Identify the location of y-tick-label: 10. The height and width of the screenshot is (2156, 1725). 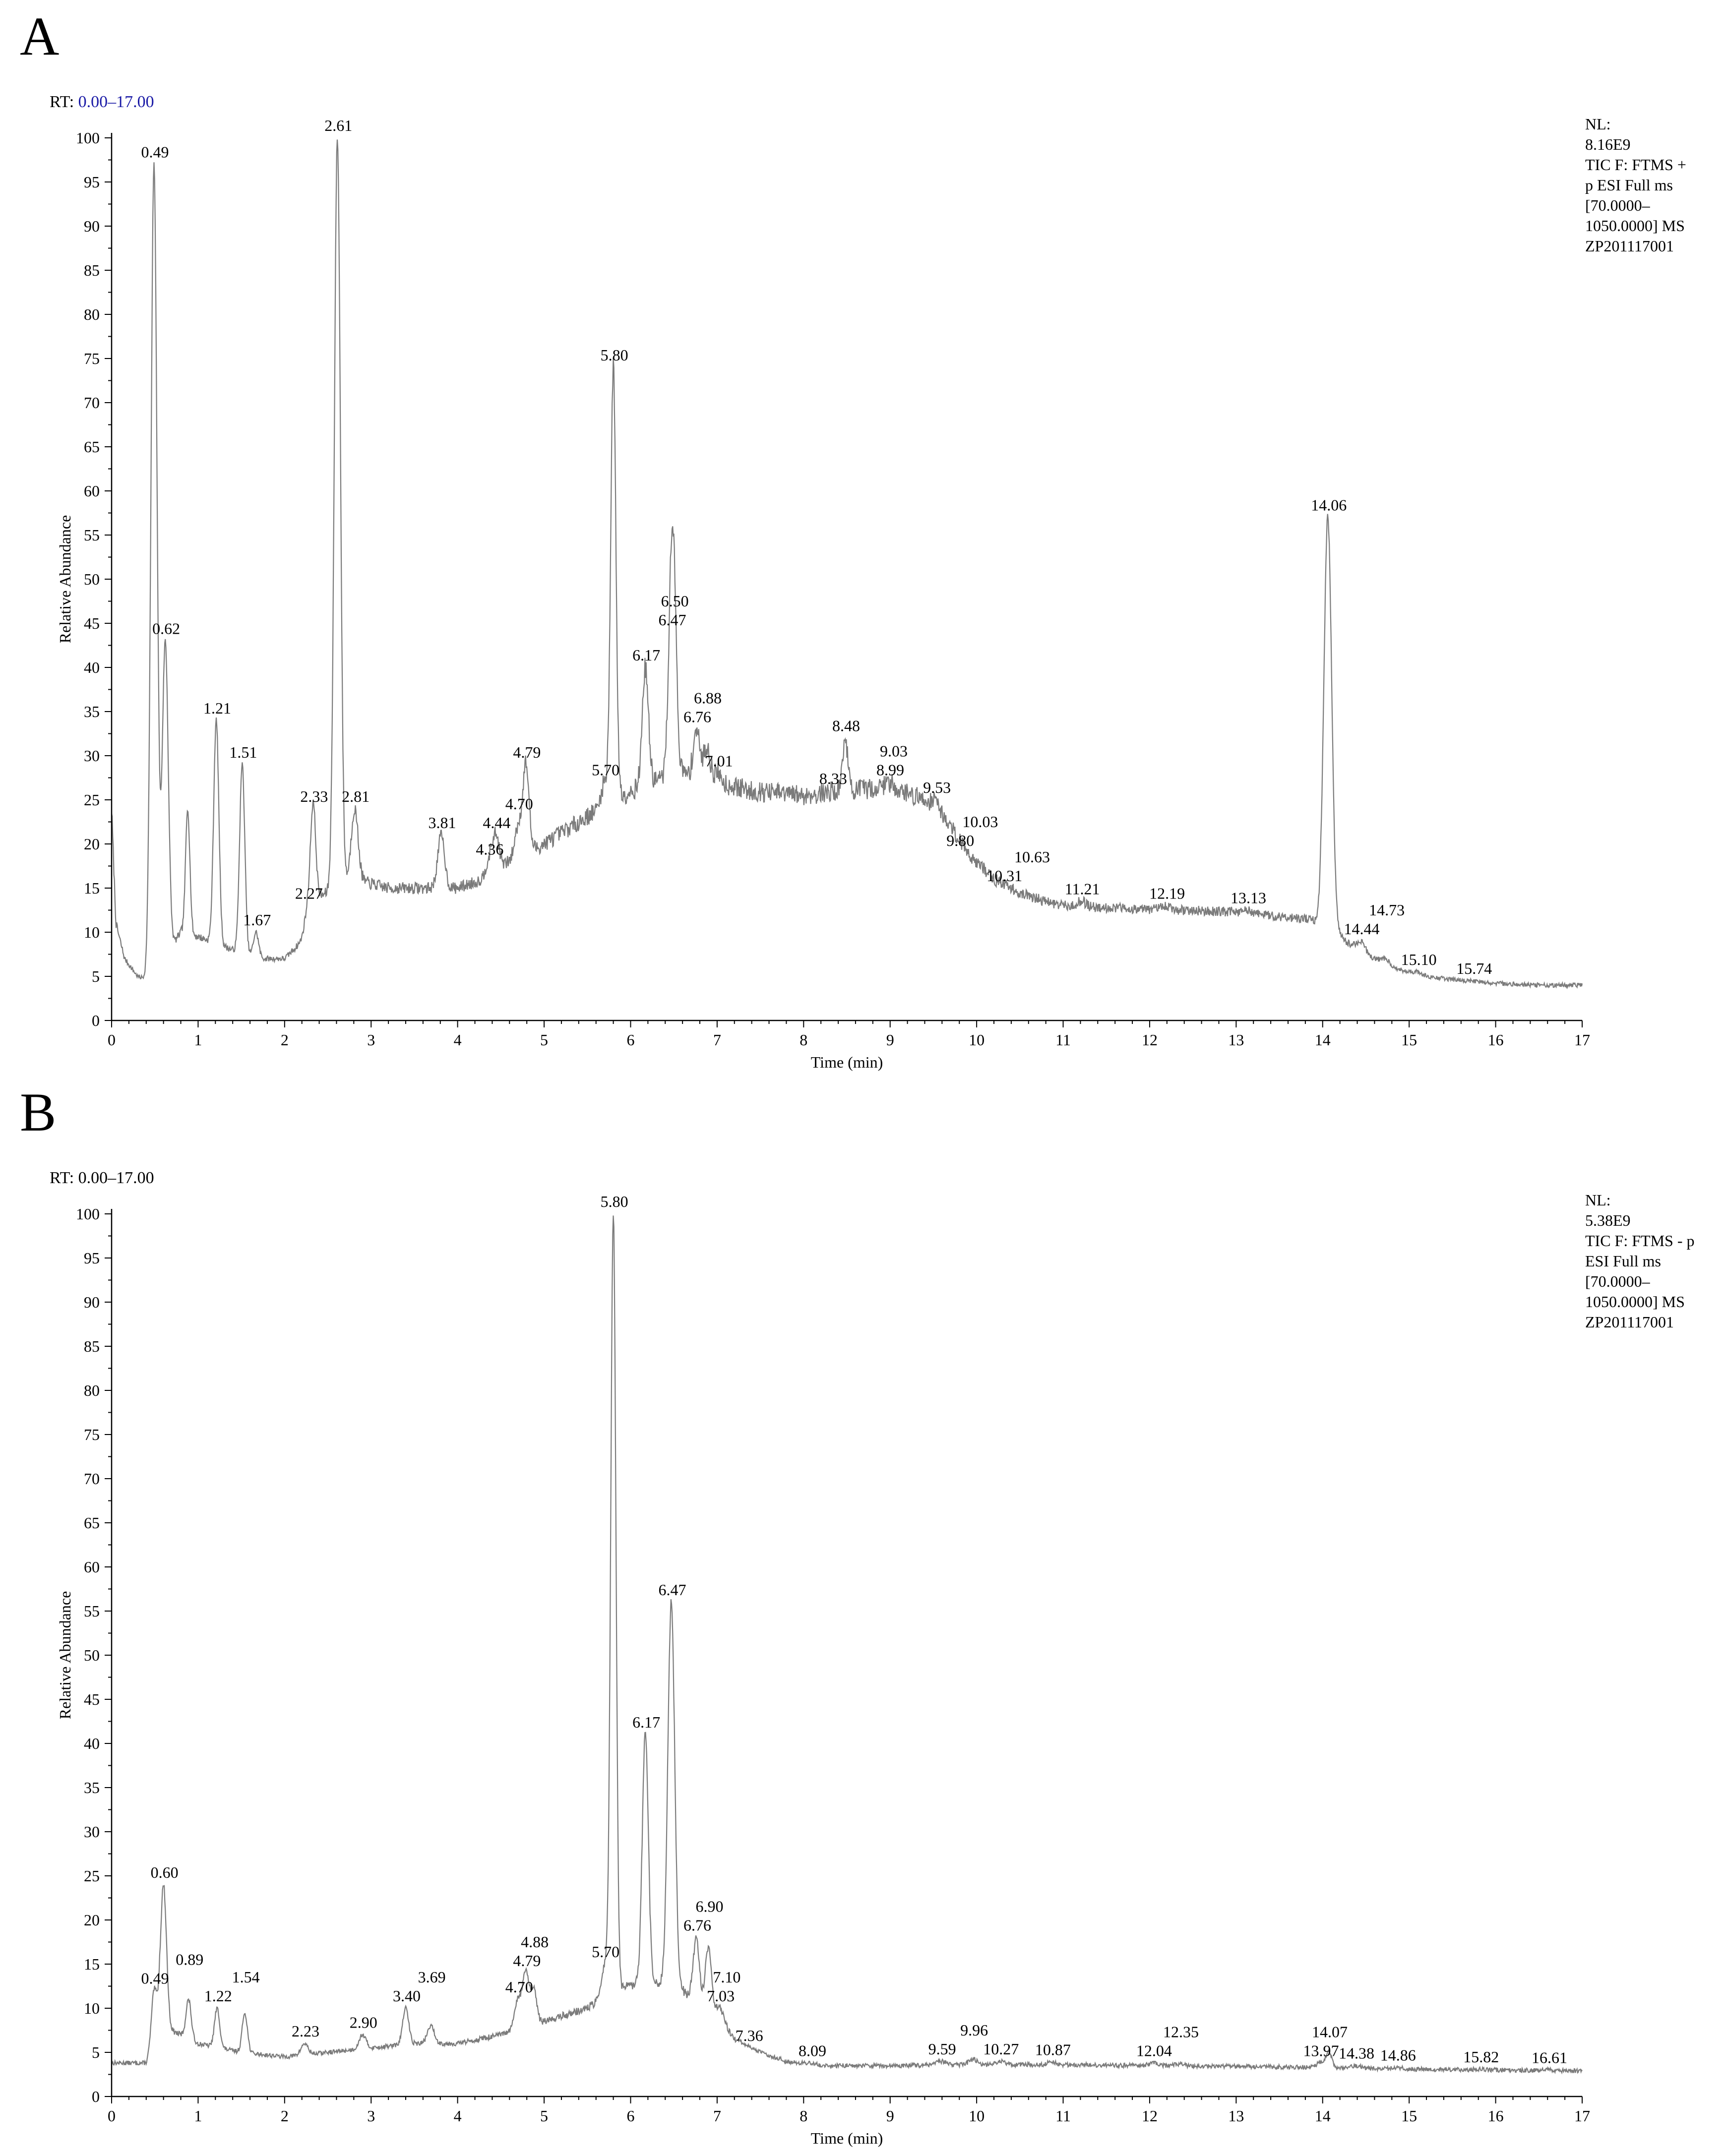
(92, 2008).